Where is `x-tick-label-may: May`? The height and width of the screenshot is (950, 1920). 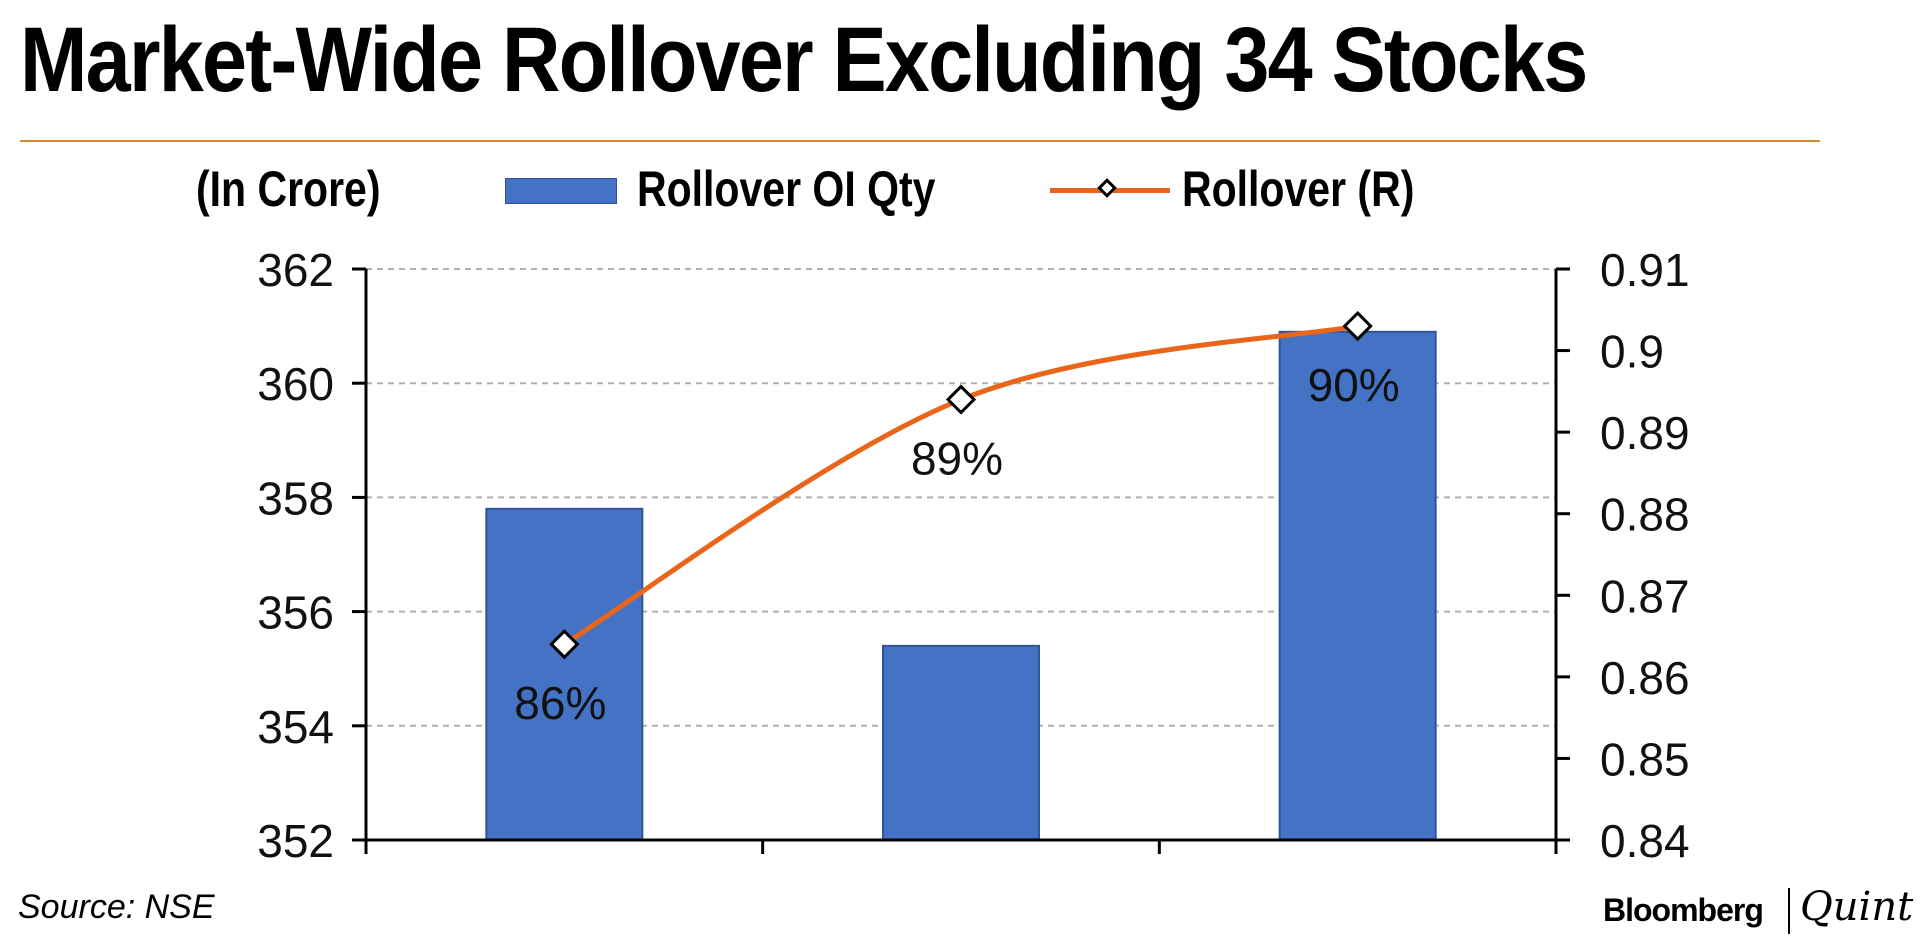 x-tick-label-may: May is located at coordinates (961, 879).